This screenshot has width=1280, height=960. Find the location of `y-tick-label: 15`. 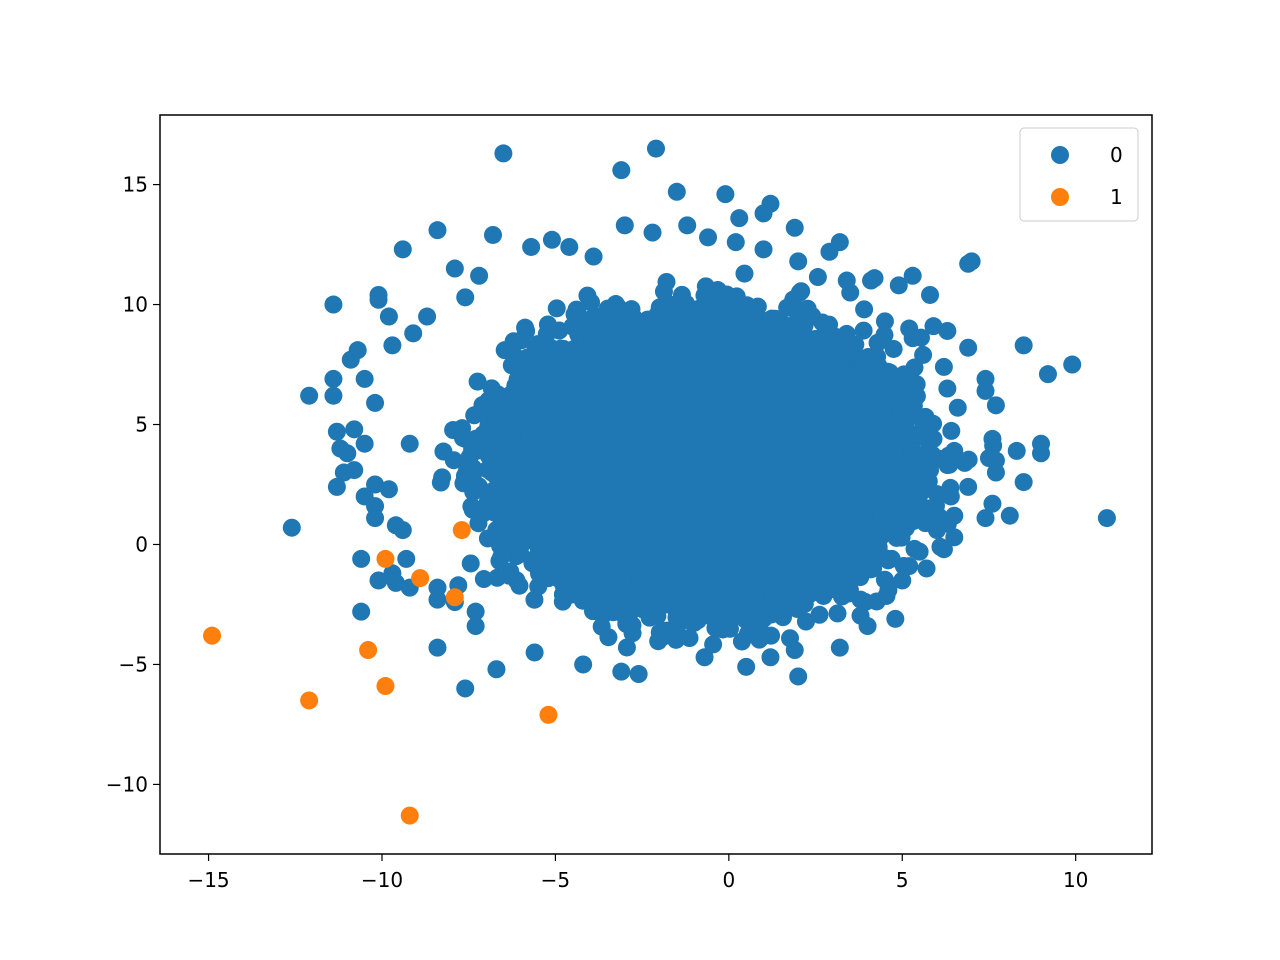

y-tick-label: 15 is located at coordinates (135, 185).